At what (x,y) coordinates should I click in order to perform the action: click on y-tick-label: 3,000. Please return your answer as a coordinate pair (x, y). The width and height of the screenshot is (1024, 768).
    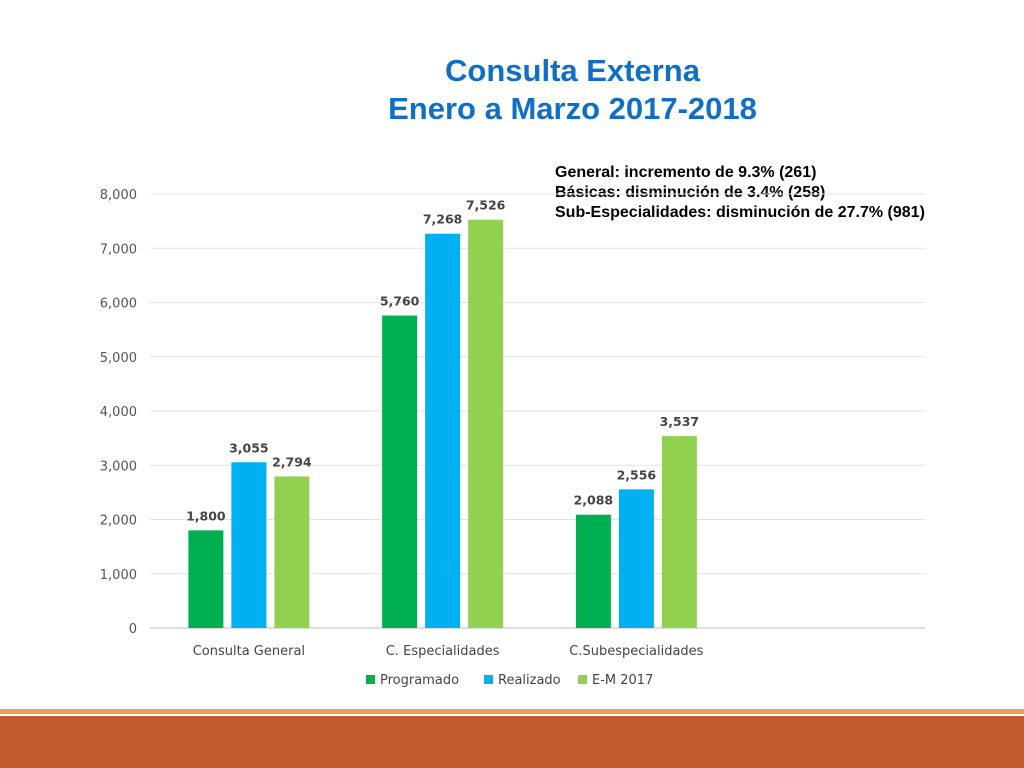
    Looking at the image, I should click on (118, 466).